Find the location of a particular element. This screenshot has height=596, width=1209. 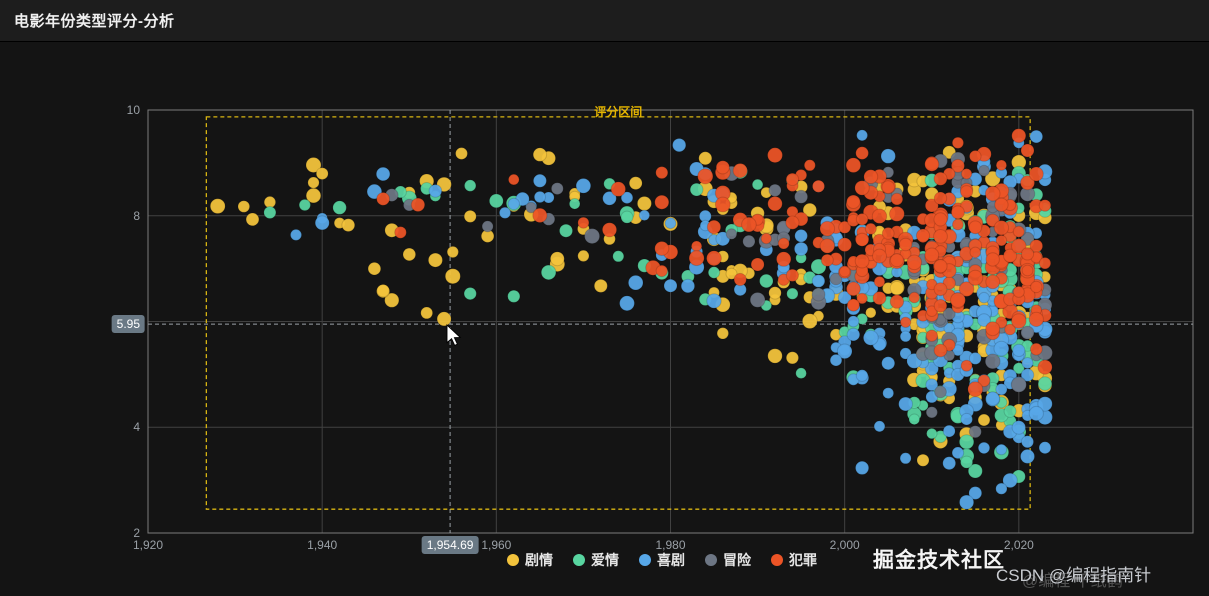

legend-label: 冒险 is located at coordinates (737, 560).